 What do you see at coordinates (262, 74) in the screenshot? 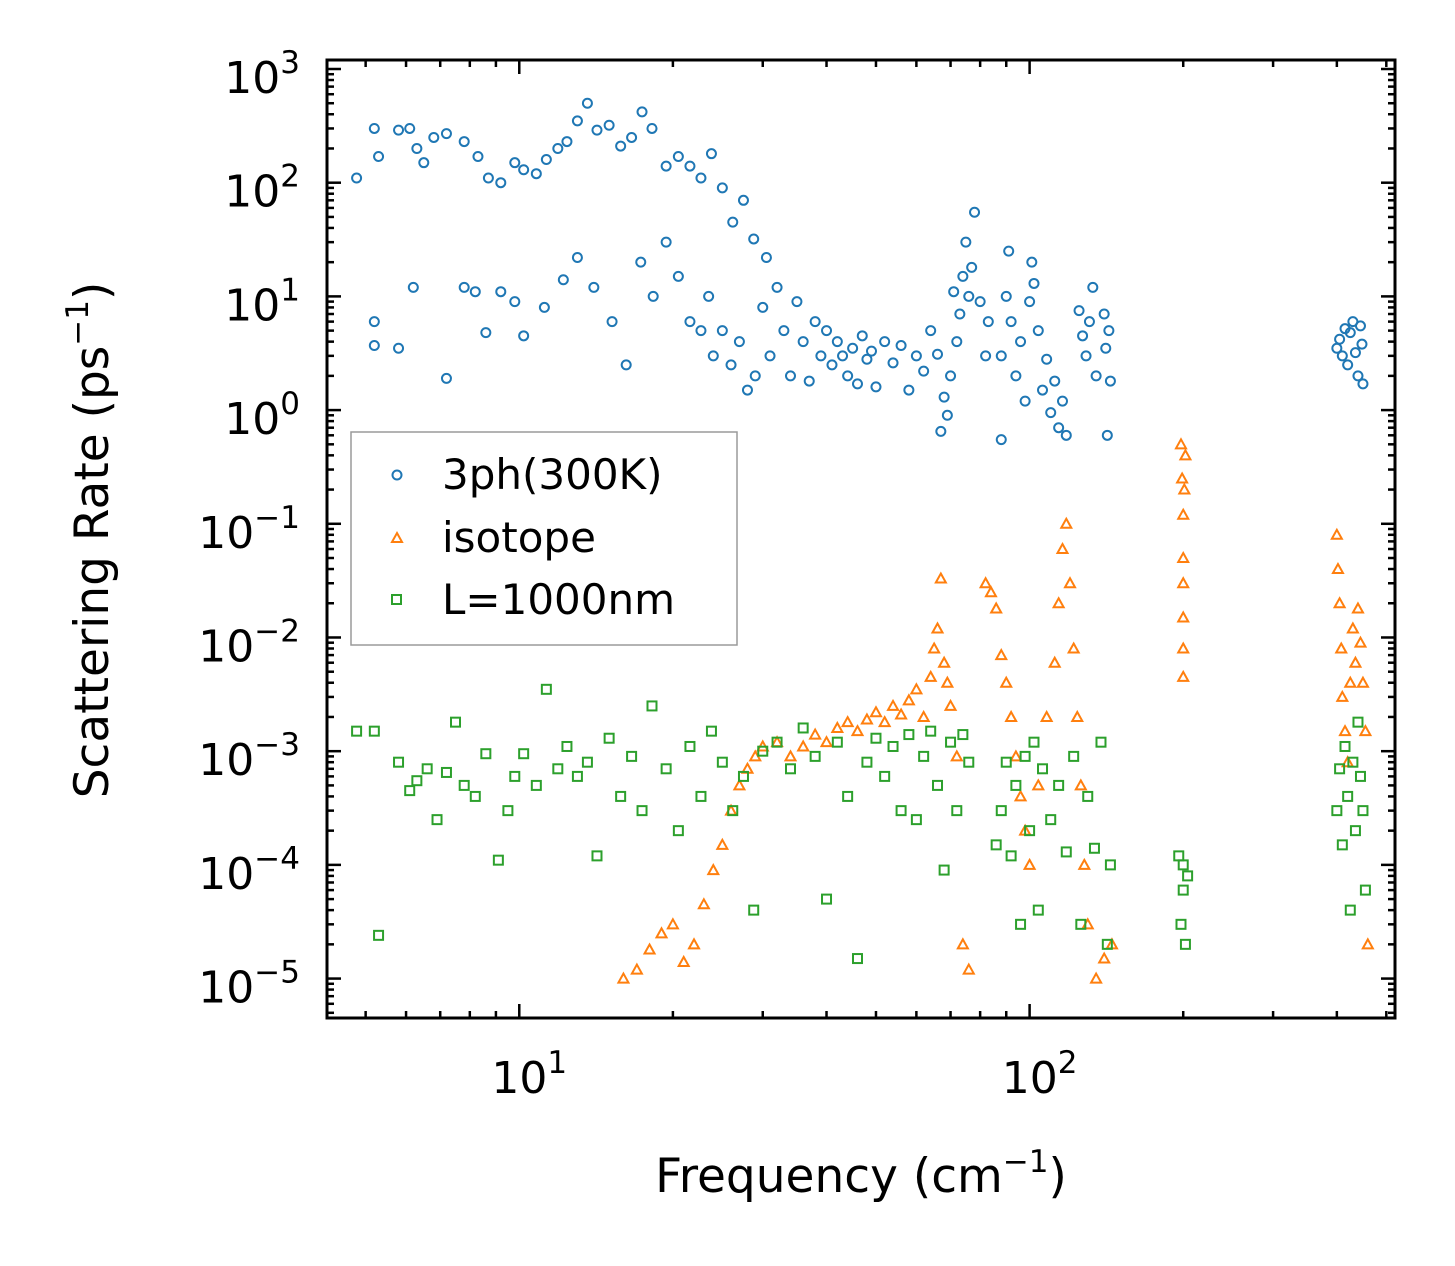
I see `y-tick-label: 10³` at bounding box center [262, 74].